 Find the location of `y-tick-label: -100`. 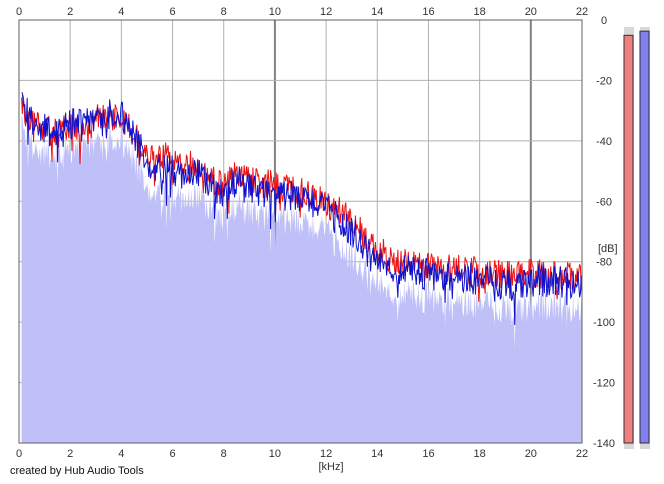

y-tick-label: -100 is located at coordinates (604, 323).